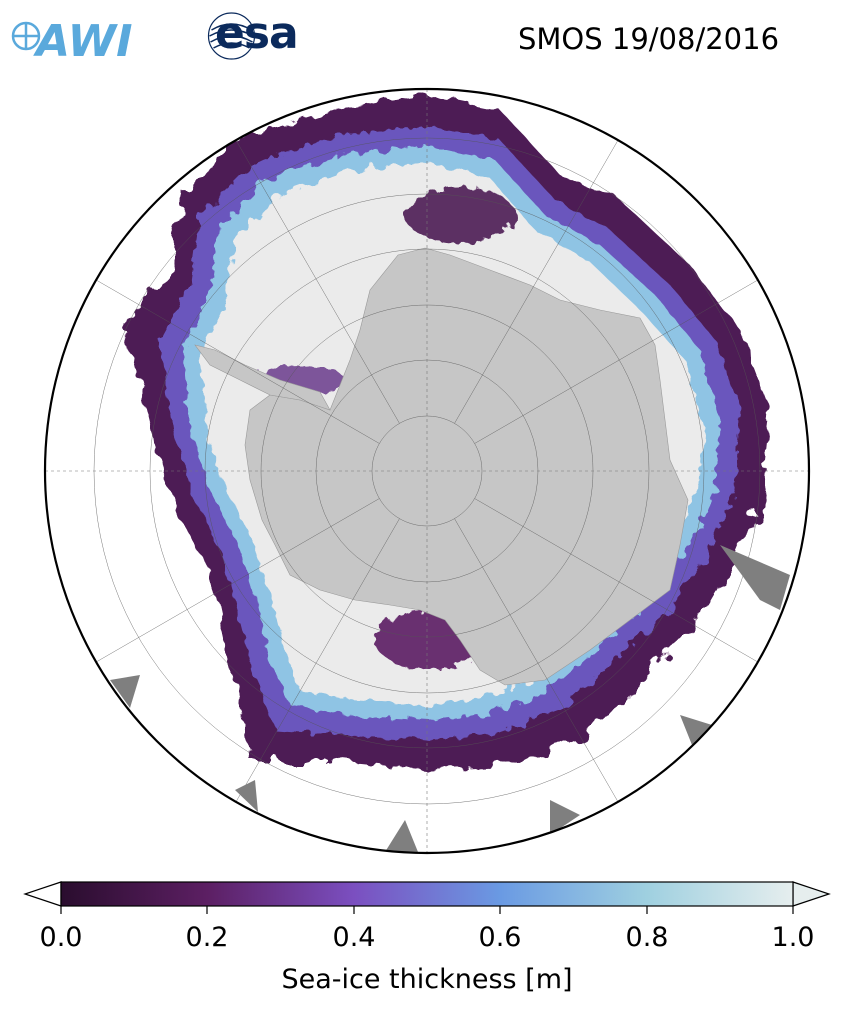 This screenshot has height=1026, width=854. I want to click on colorbar-ticks, so click(427, 910).